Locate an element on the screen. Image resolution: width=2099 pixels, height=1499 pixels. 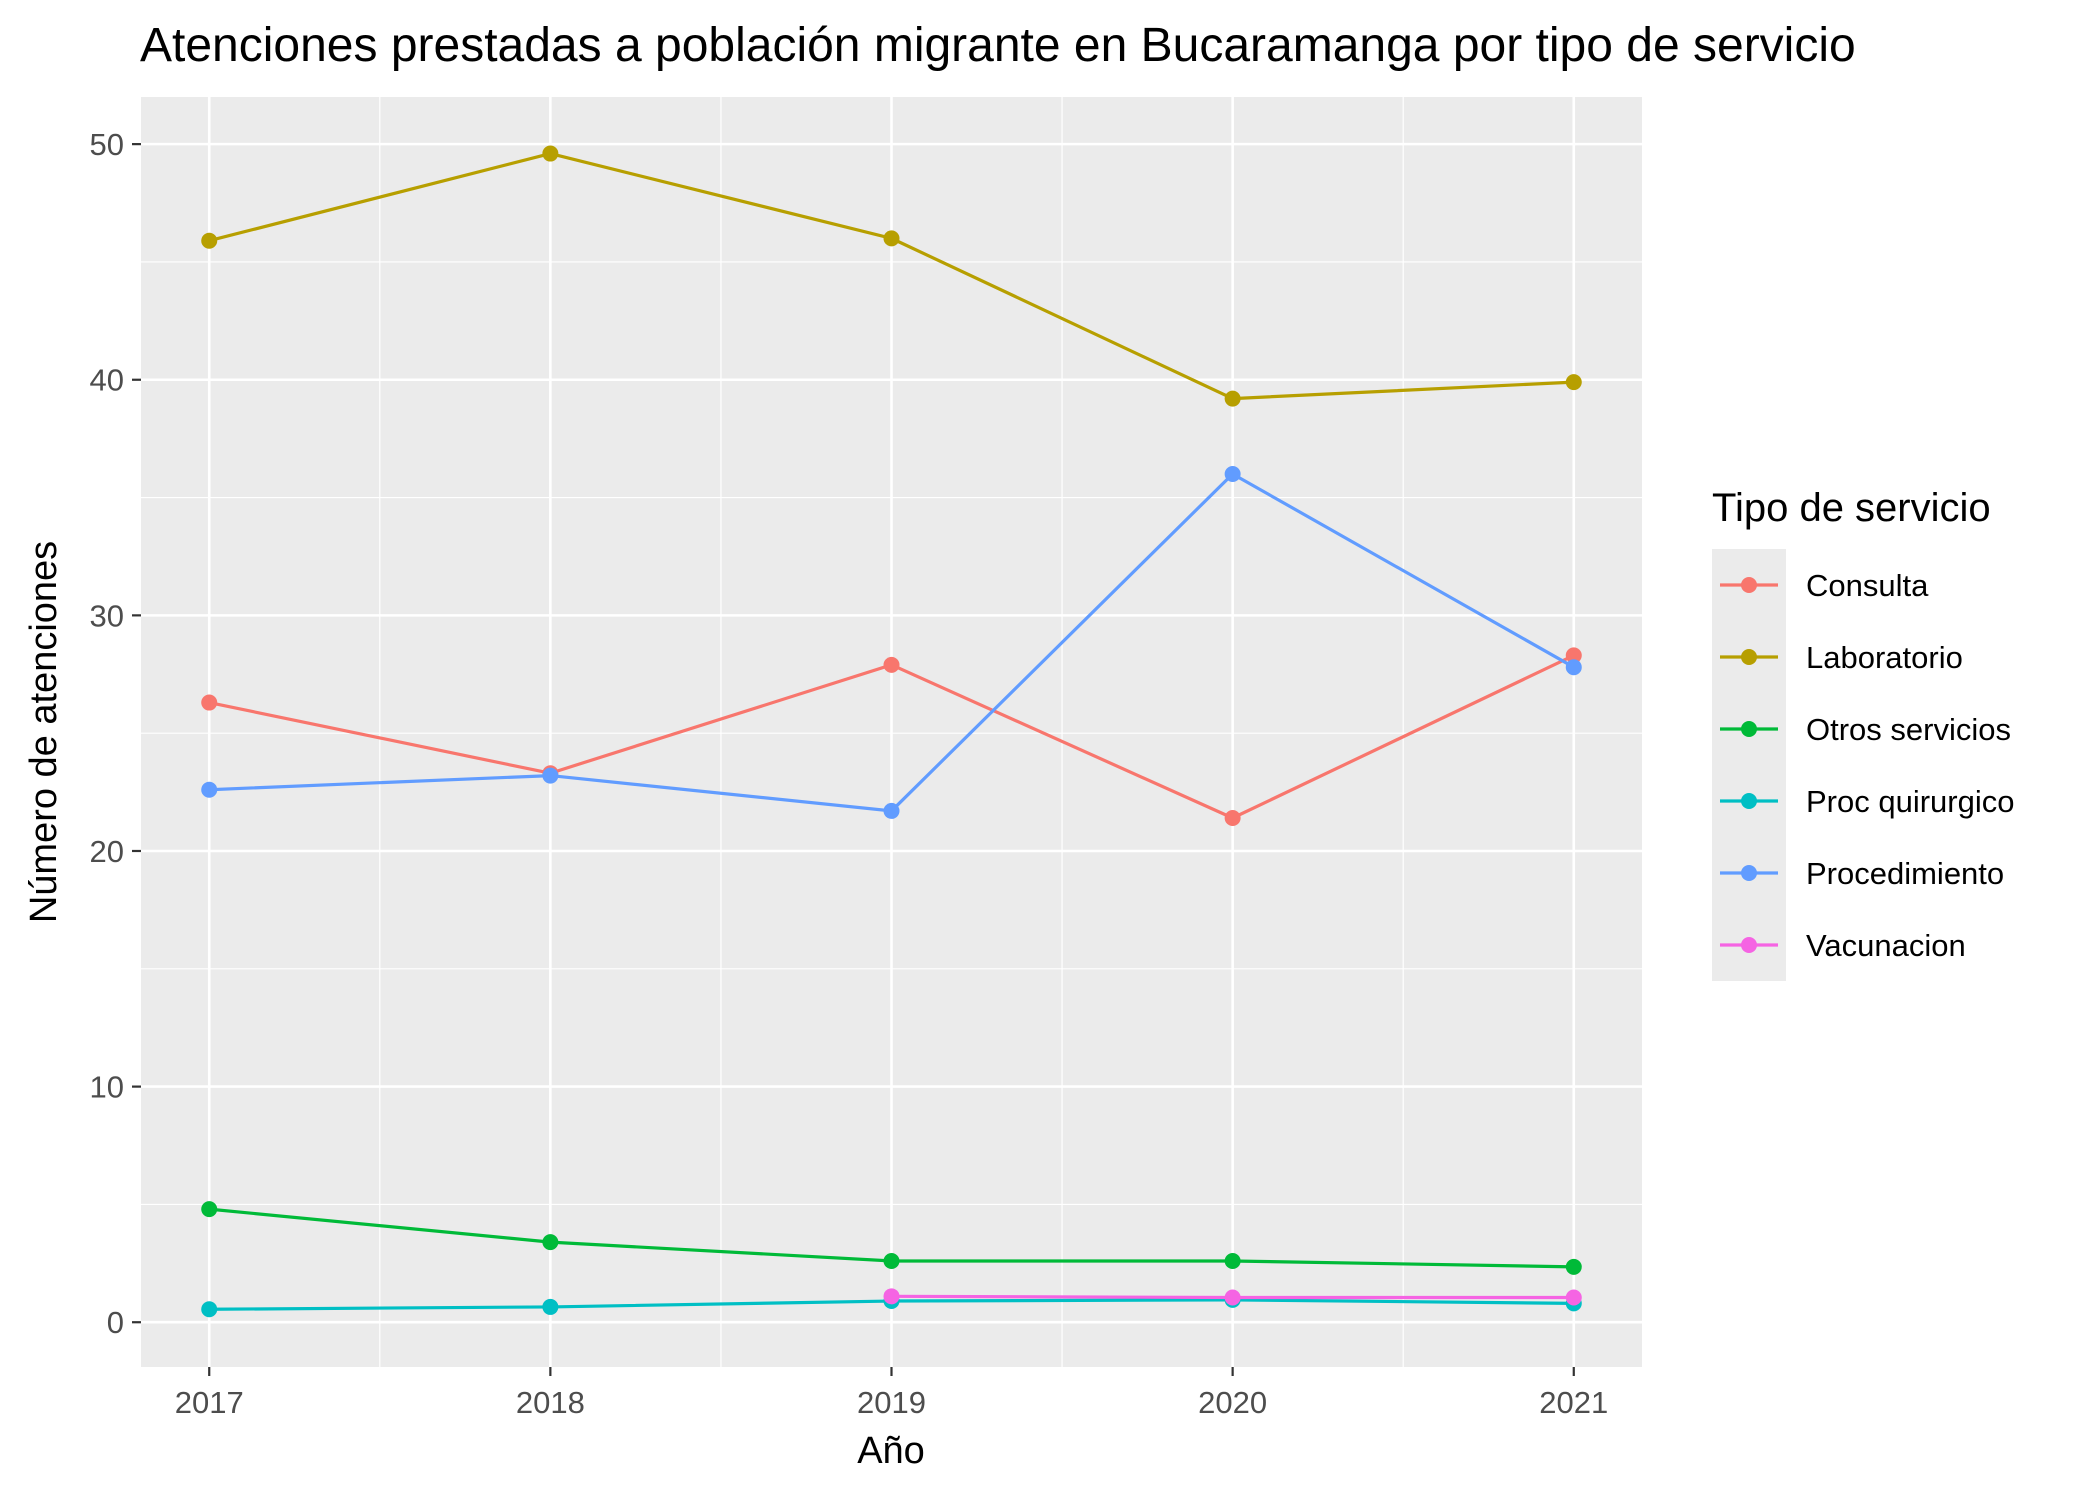
legend-label: Otros servicios is located at coordinates (1908, 729).